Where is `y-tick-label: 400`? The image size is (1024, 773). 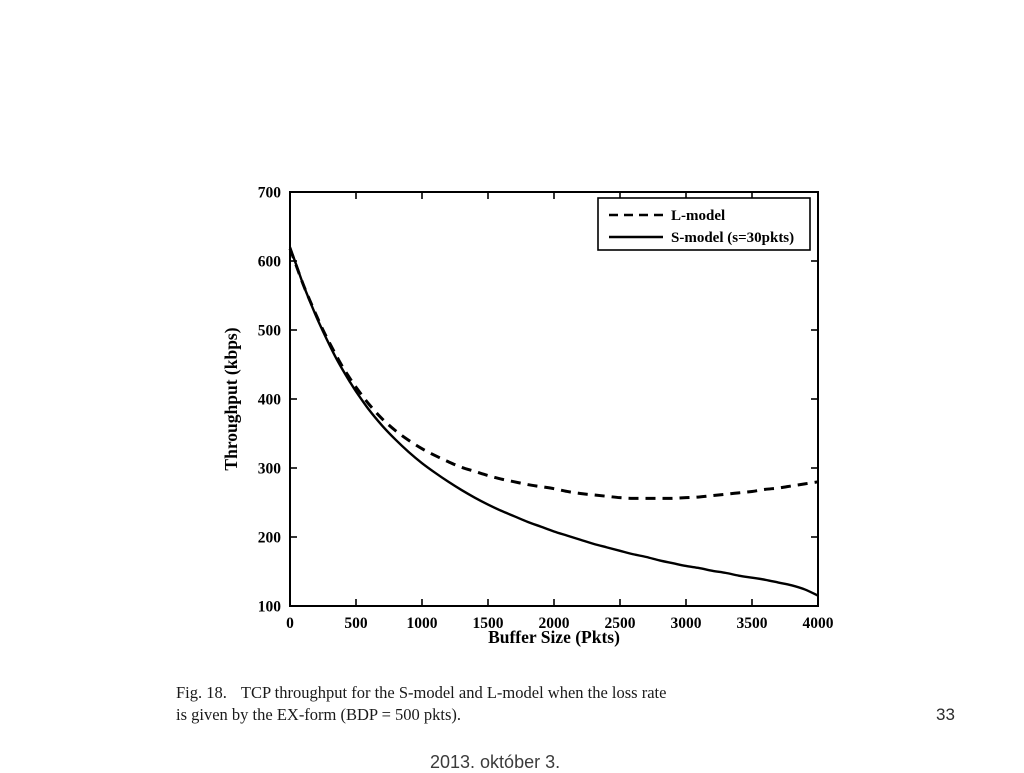 y-tick-label: 400 is located at coordinates (270, 400).